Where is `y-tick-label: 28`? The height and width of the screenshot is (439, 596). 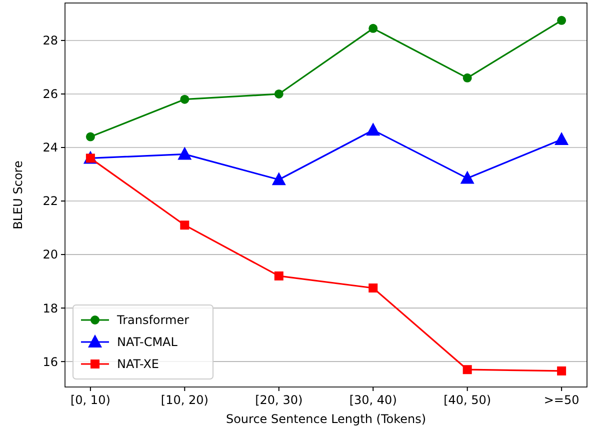
y-tick-label: 28 is located at coordinates (50, 41).